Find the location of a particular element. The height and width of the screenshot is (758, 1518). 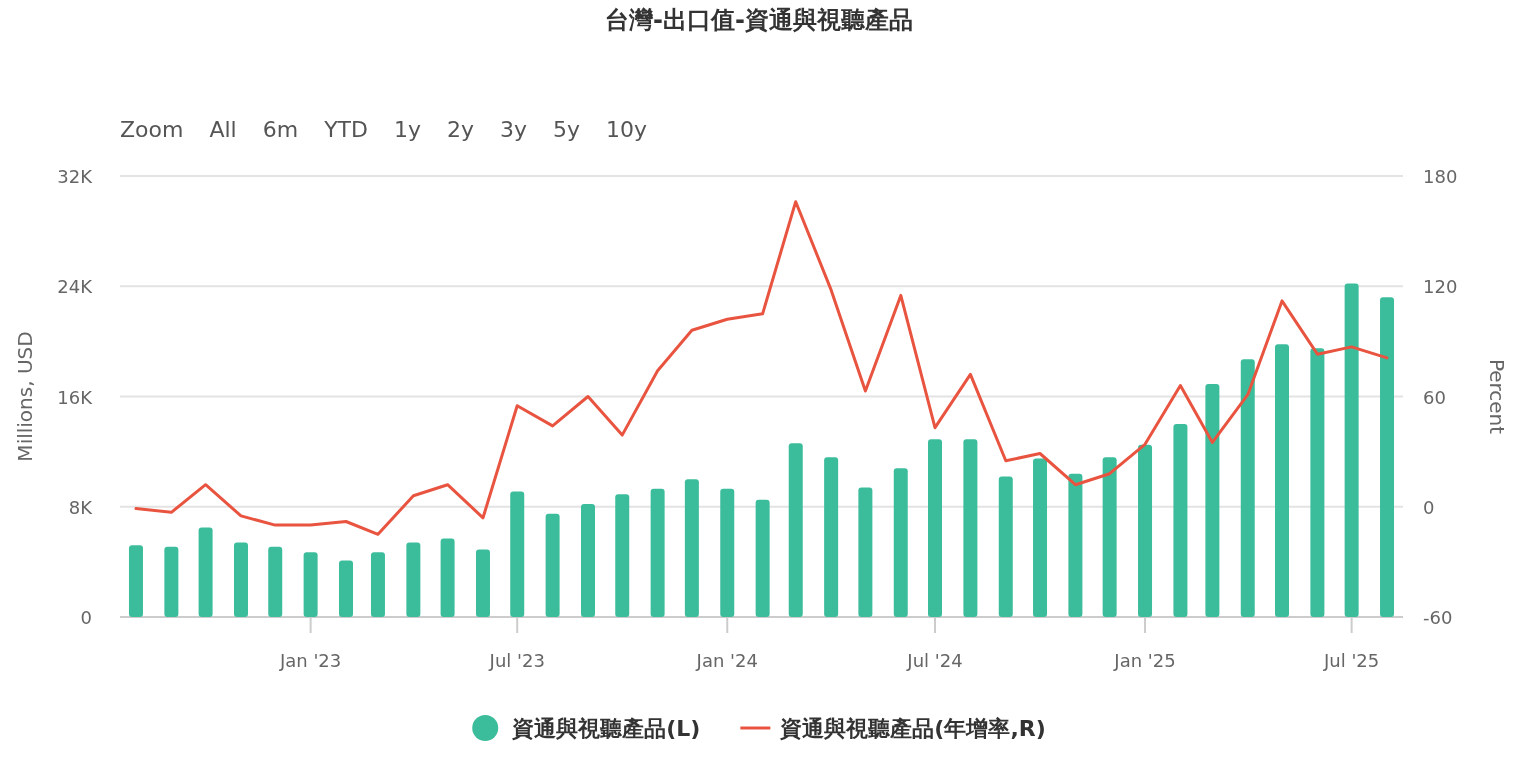

y-axis-title: Millions, USD is located at coordinates (25, 396).